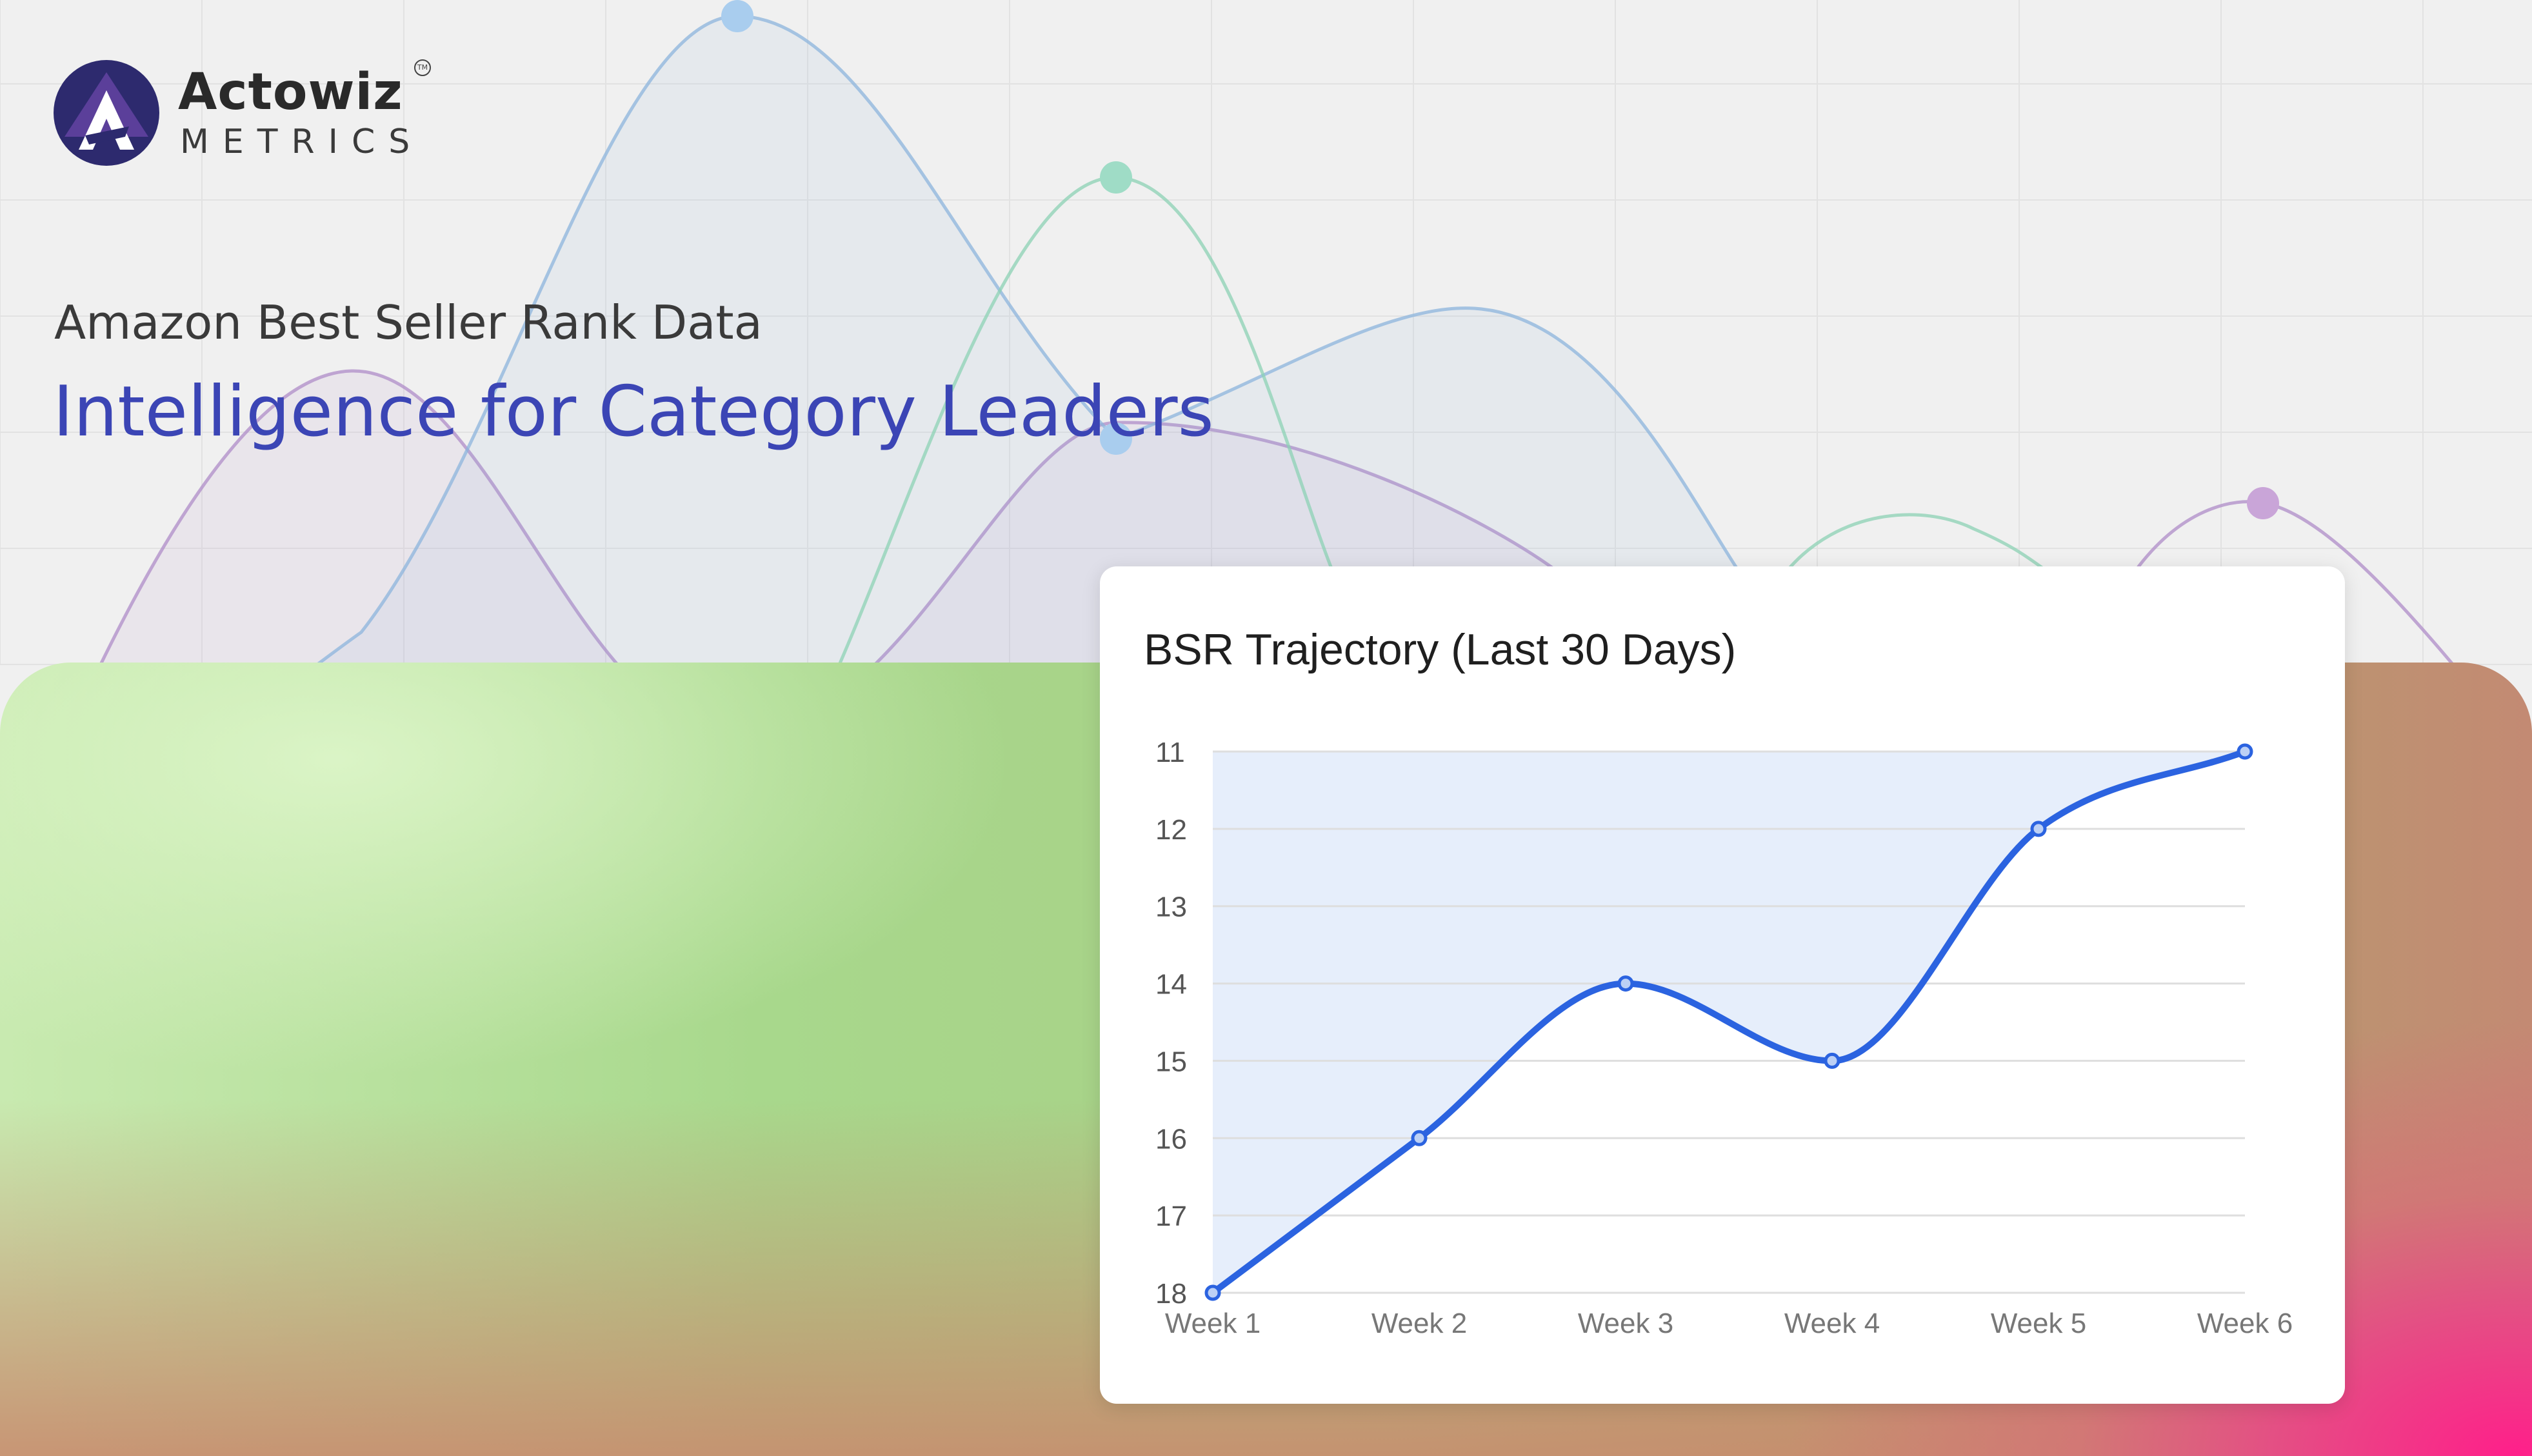 This screenshot has width=2532, height=1456. What do you see at coordinates (106, 113) in the screenshot?
I see `actowiz-logo-icon` at bounding box center [106, 113].